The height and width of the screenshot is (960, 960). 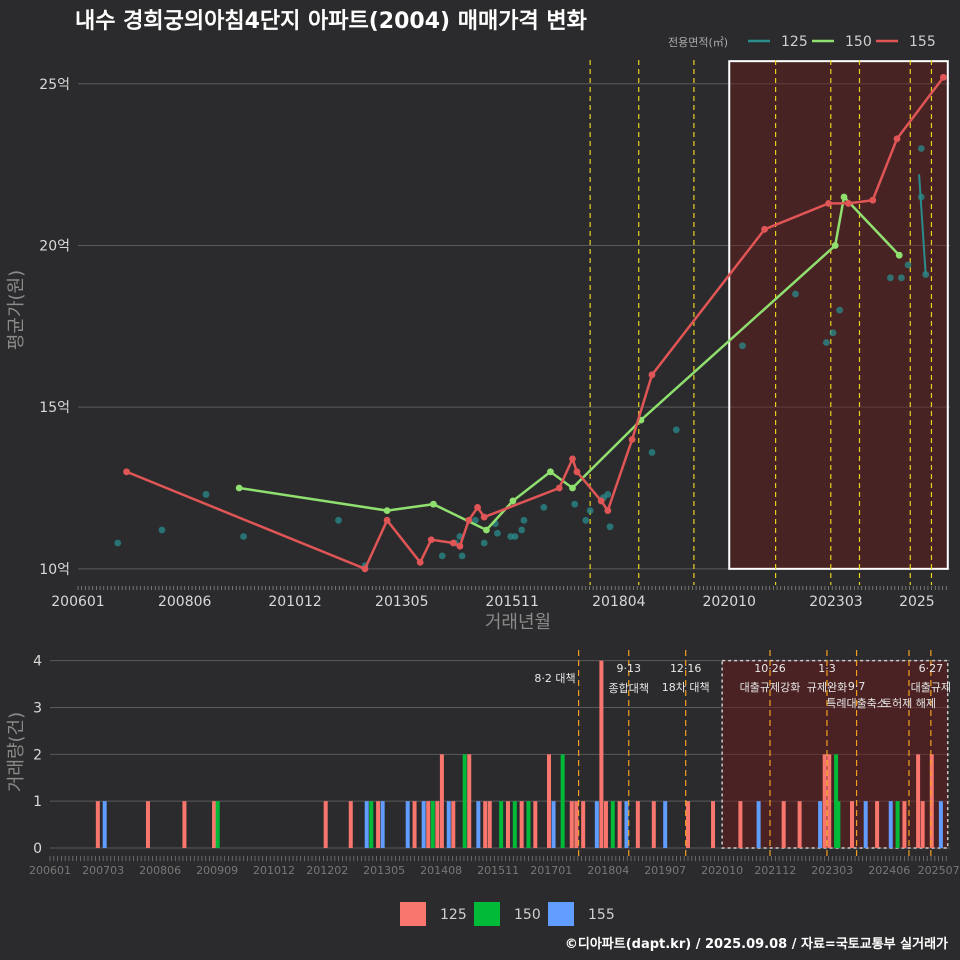 What do you see at coordinates (441, 870) in the screenshot?
I see `volume-x-tick-label: 201408` at bounding box center [441, 870].